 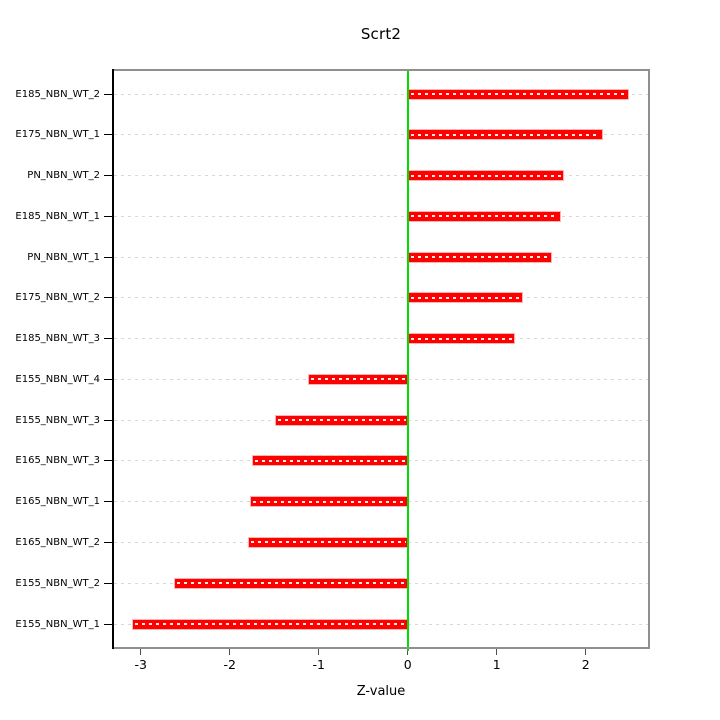 I want to click on plot-border-bottom, so click(x=381, y=648).